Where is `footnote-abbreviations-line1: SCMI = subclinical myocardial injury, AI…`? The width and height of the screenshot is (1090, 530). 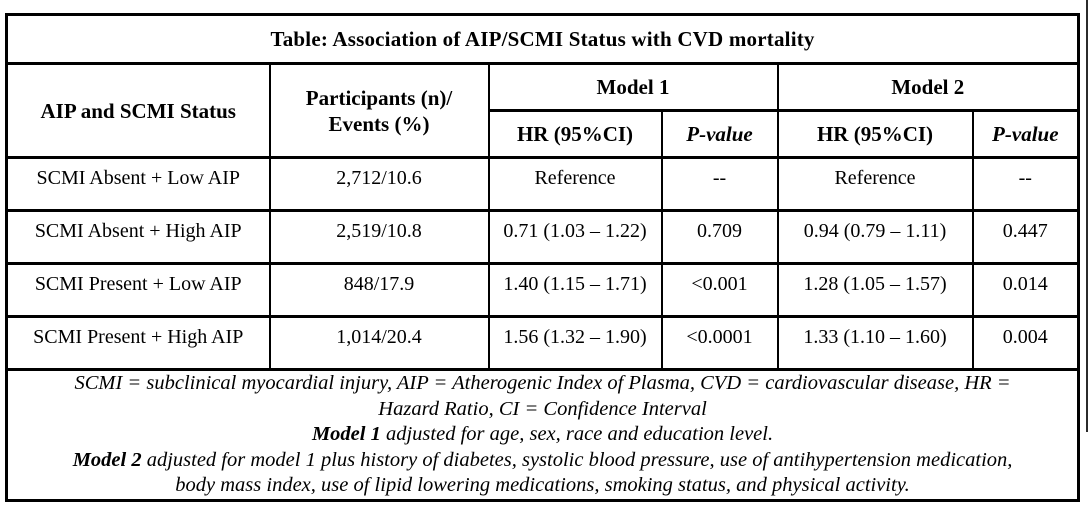
footnote-abbreviations-line1: SCMI = subclinical myocardial injury, AI… is located at coordinates (542, 383).